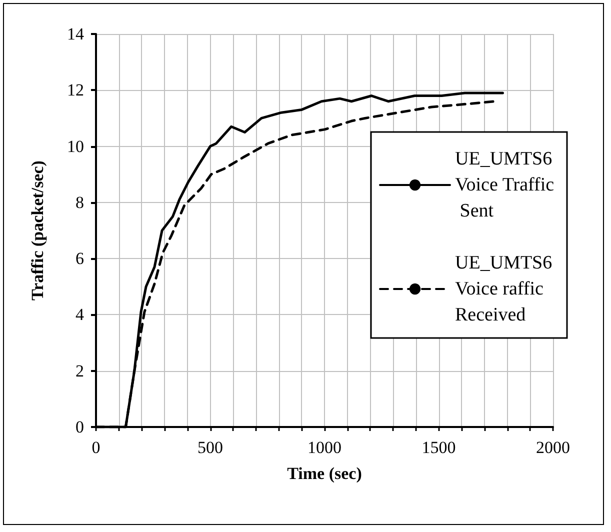 This screenshot has width=611, height=532. I want to click on x-tick-label: 0, so click(96, 447).